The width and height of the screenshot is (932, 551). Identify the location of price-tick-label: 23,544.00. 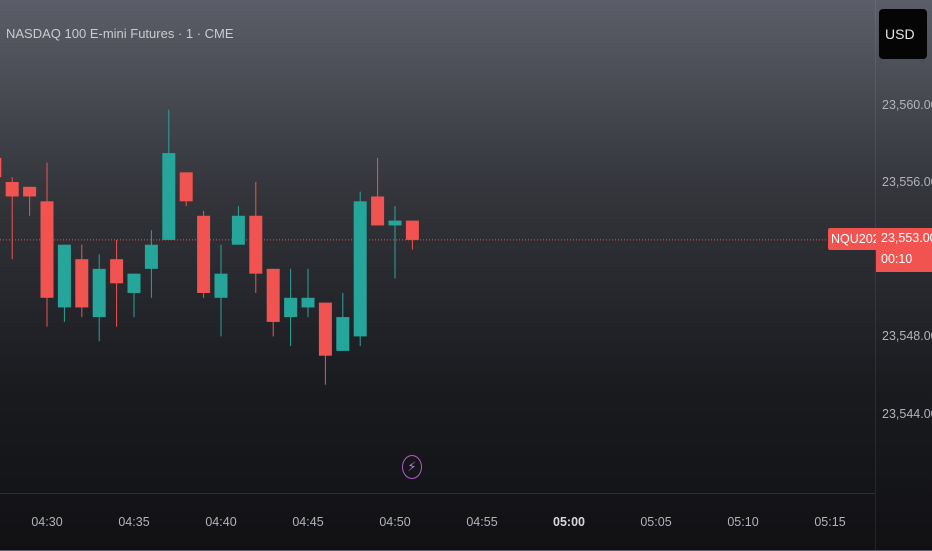
(907, 413).